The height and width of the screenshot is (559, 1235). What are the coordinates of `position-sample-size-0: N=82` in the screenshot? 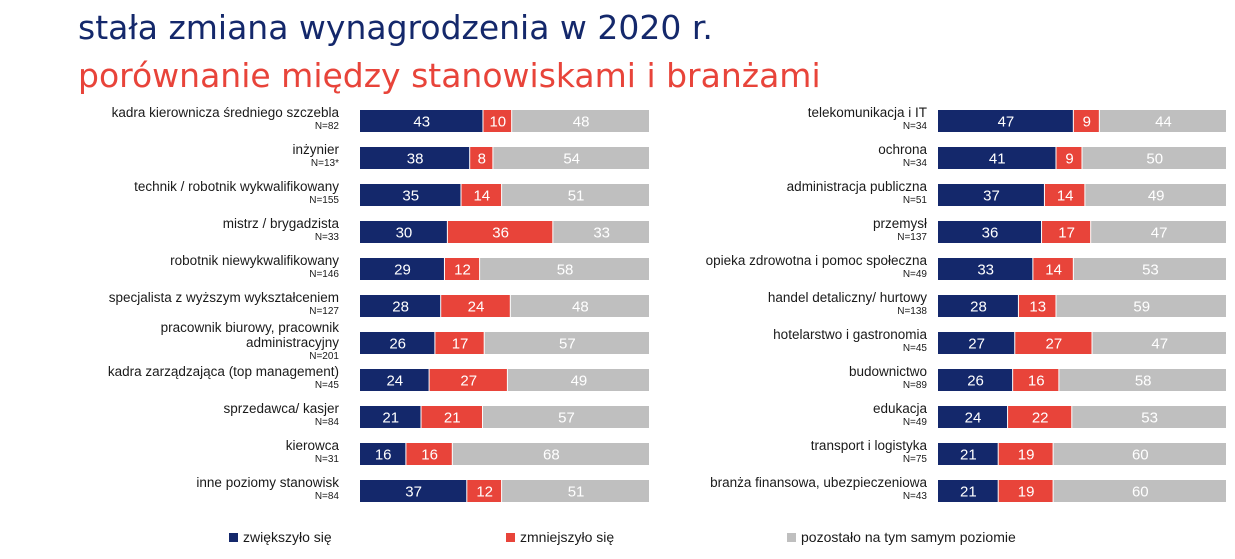 It's located at (327, 126).